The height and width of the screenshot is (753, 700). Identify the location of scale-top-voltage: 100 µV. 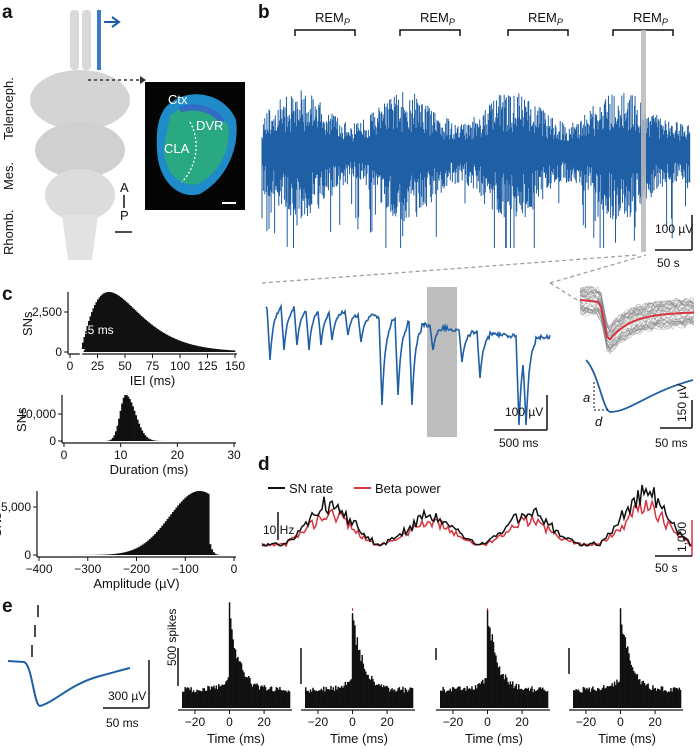
(674, 229).